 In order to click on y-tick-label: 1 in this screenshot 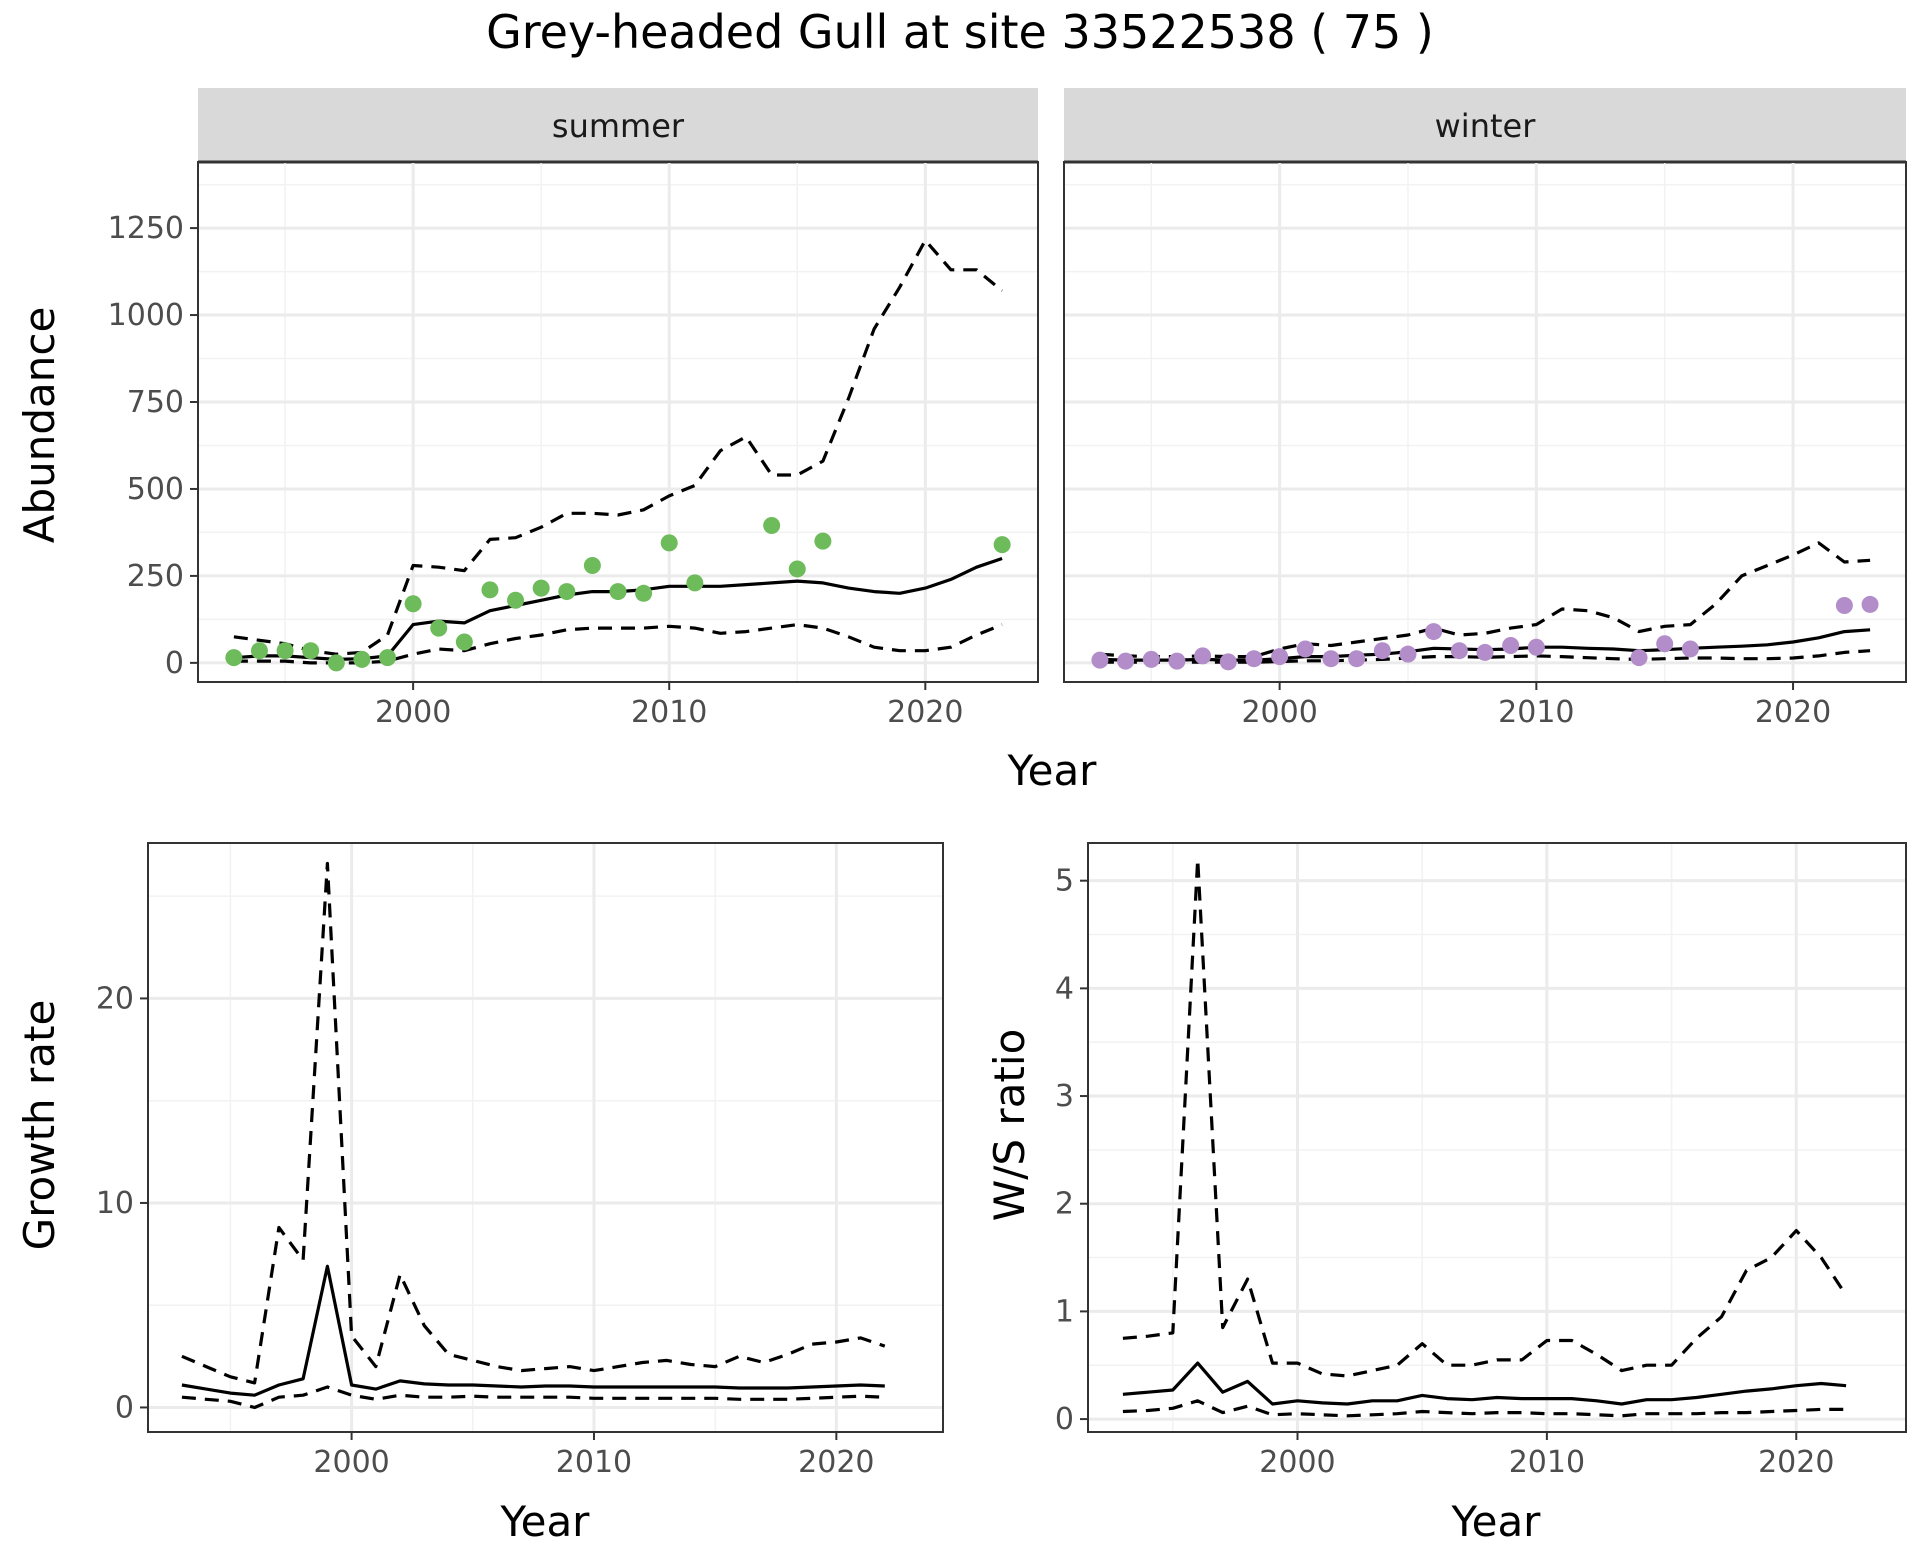, I will do `click(1064, 1311)`.